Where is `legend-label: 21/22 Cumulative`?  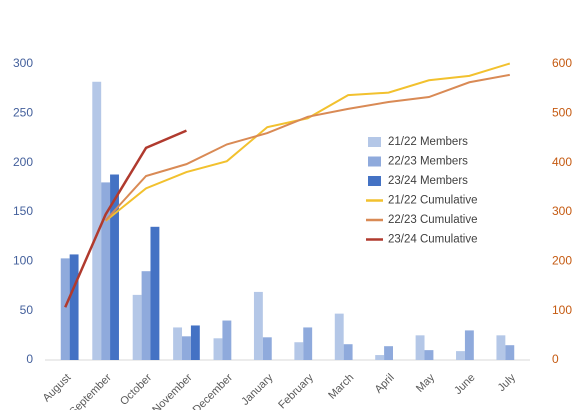
legend-label: 21/22 Cumulative is located at coordinates (433, 201).